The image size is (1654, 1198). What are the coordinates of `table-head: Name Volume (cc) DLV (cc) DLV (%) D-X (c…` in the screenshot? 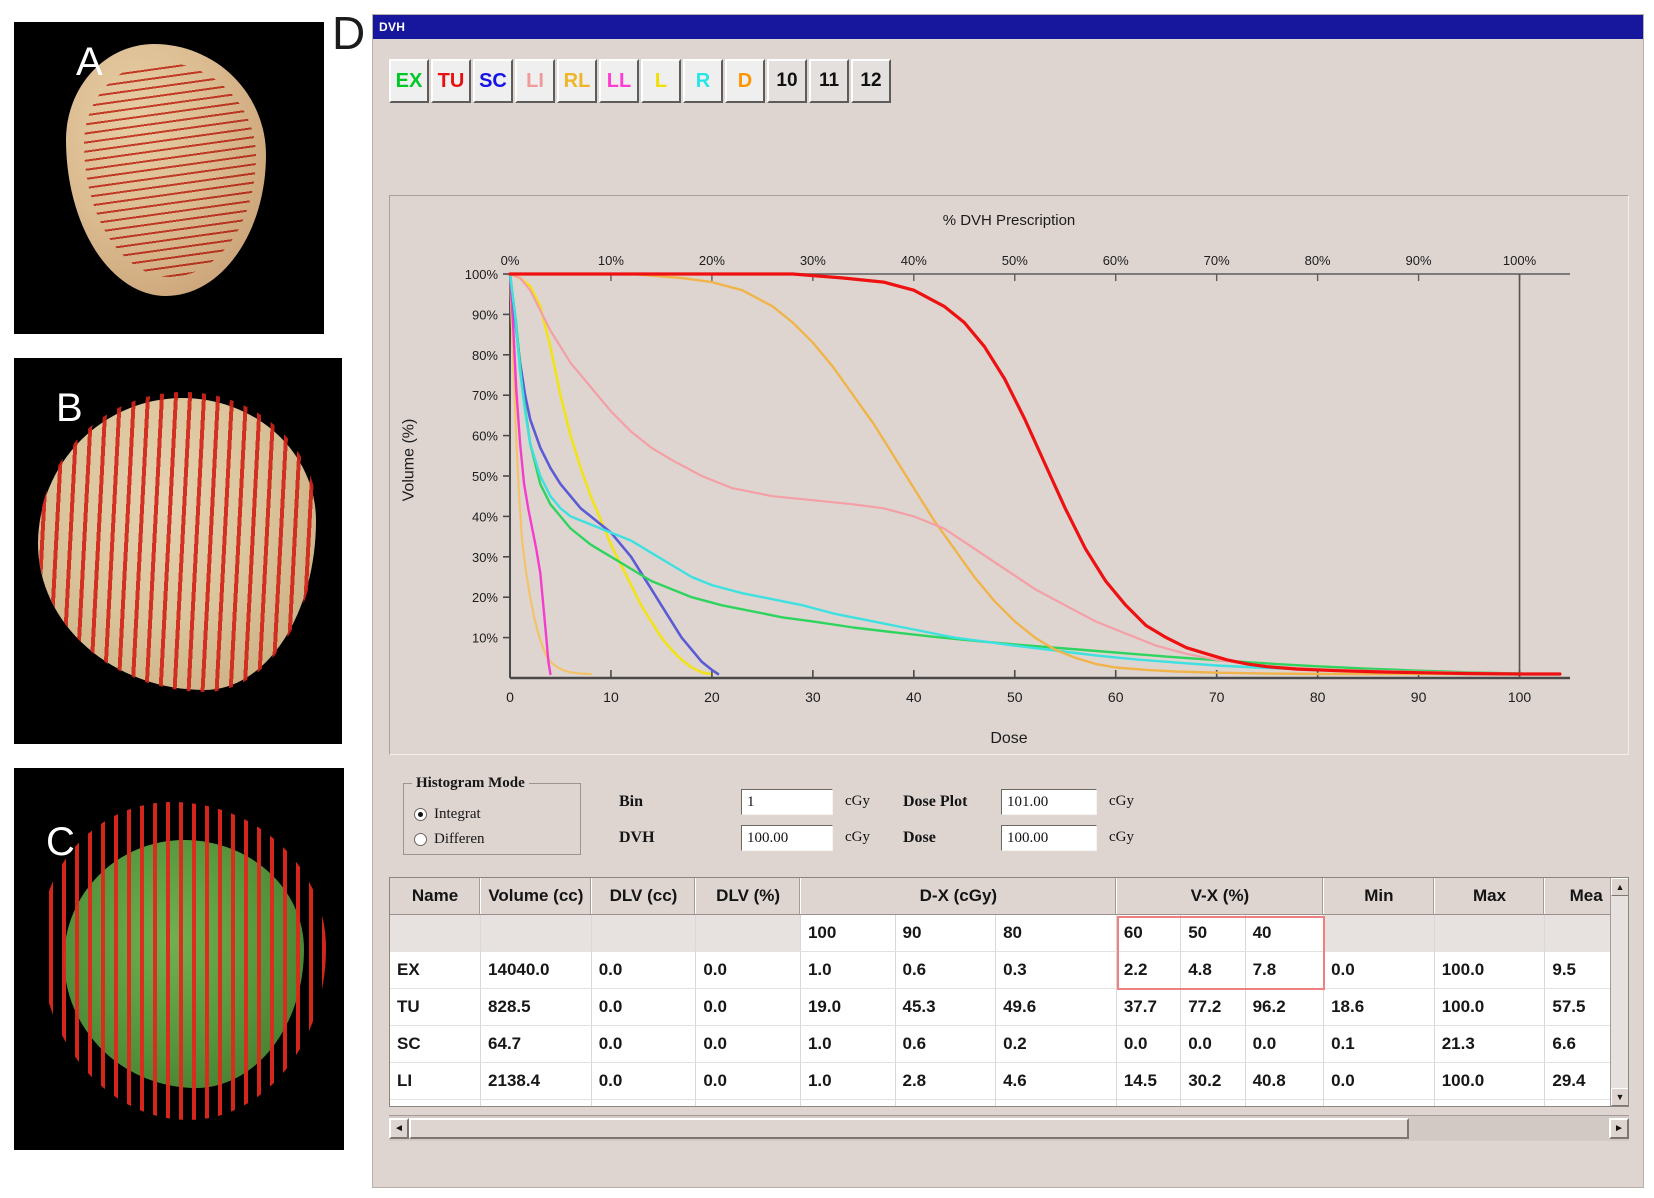 It's located at (1009, 896).